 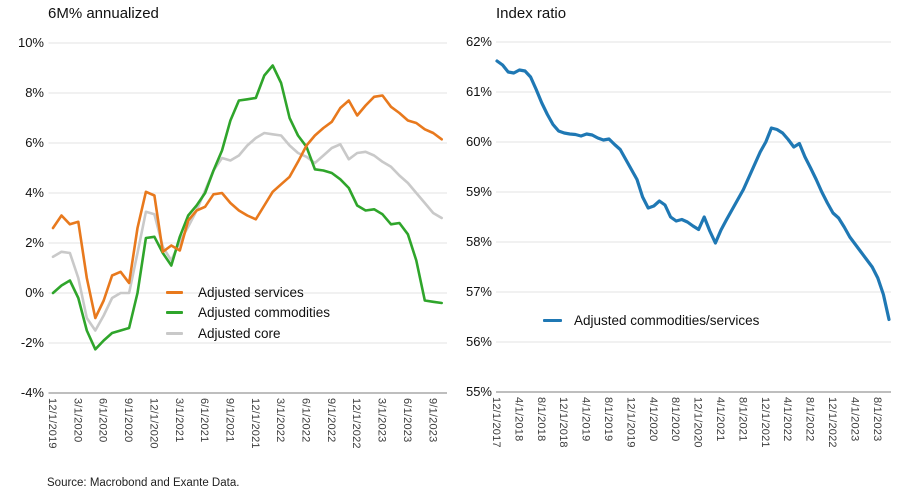 What do you see at coordinates (32, 392) in the screenshot?
I see `y-tick-label: -4%` at bounding box center [32, 392].